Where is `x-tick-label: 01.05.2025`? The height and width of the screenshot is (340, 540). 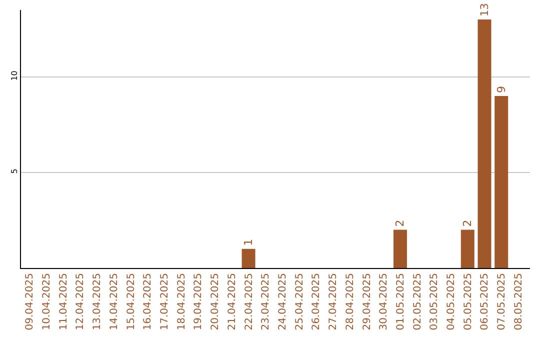 x-tick-label: 01.05.2025 is located at coordinates (400, 301).